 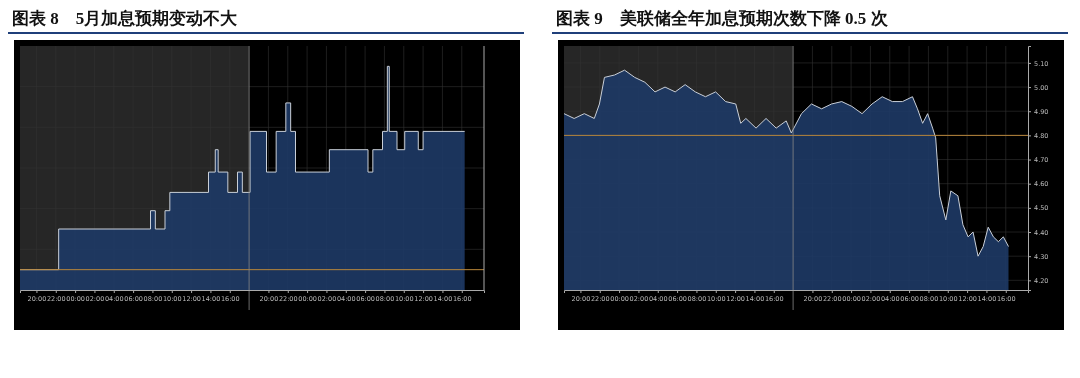 I want to click on chart-title: 图表 9 美联储全年加息预期次数下降 0.5 次, so click(x=722, y=18).